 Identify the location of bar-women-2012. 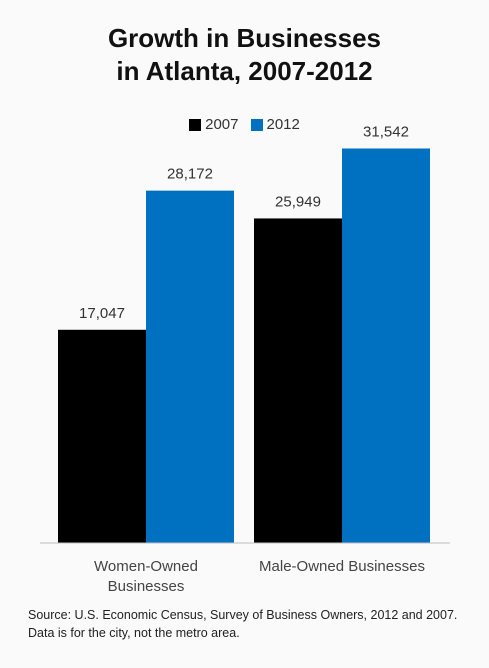
(190, 366).